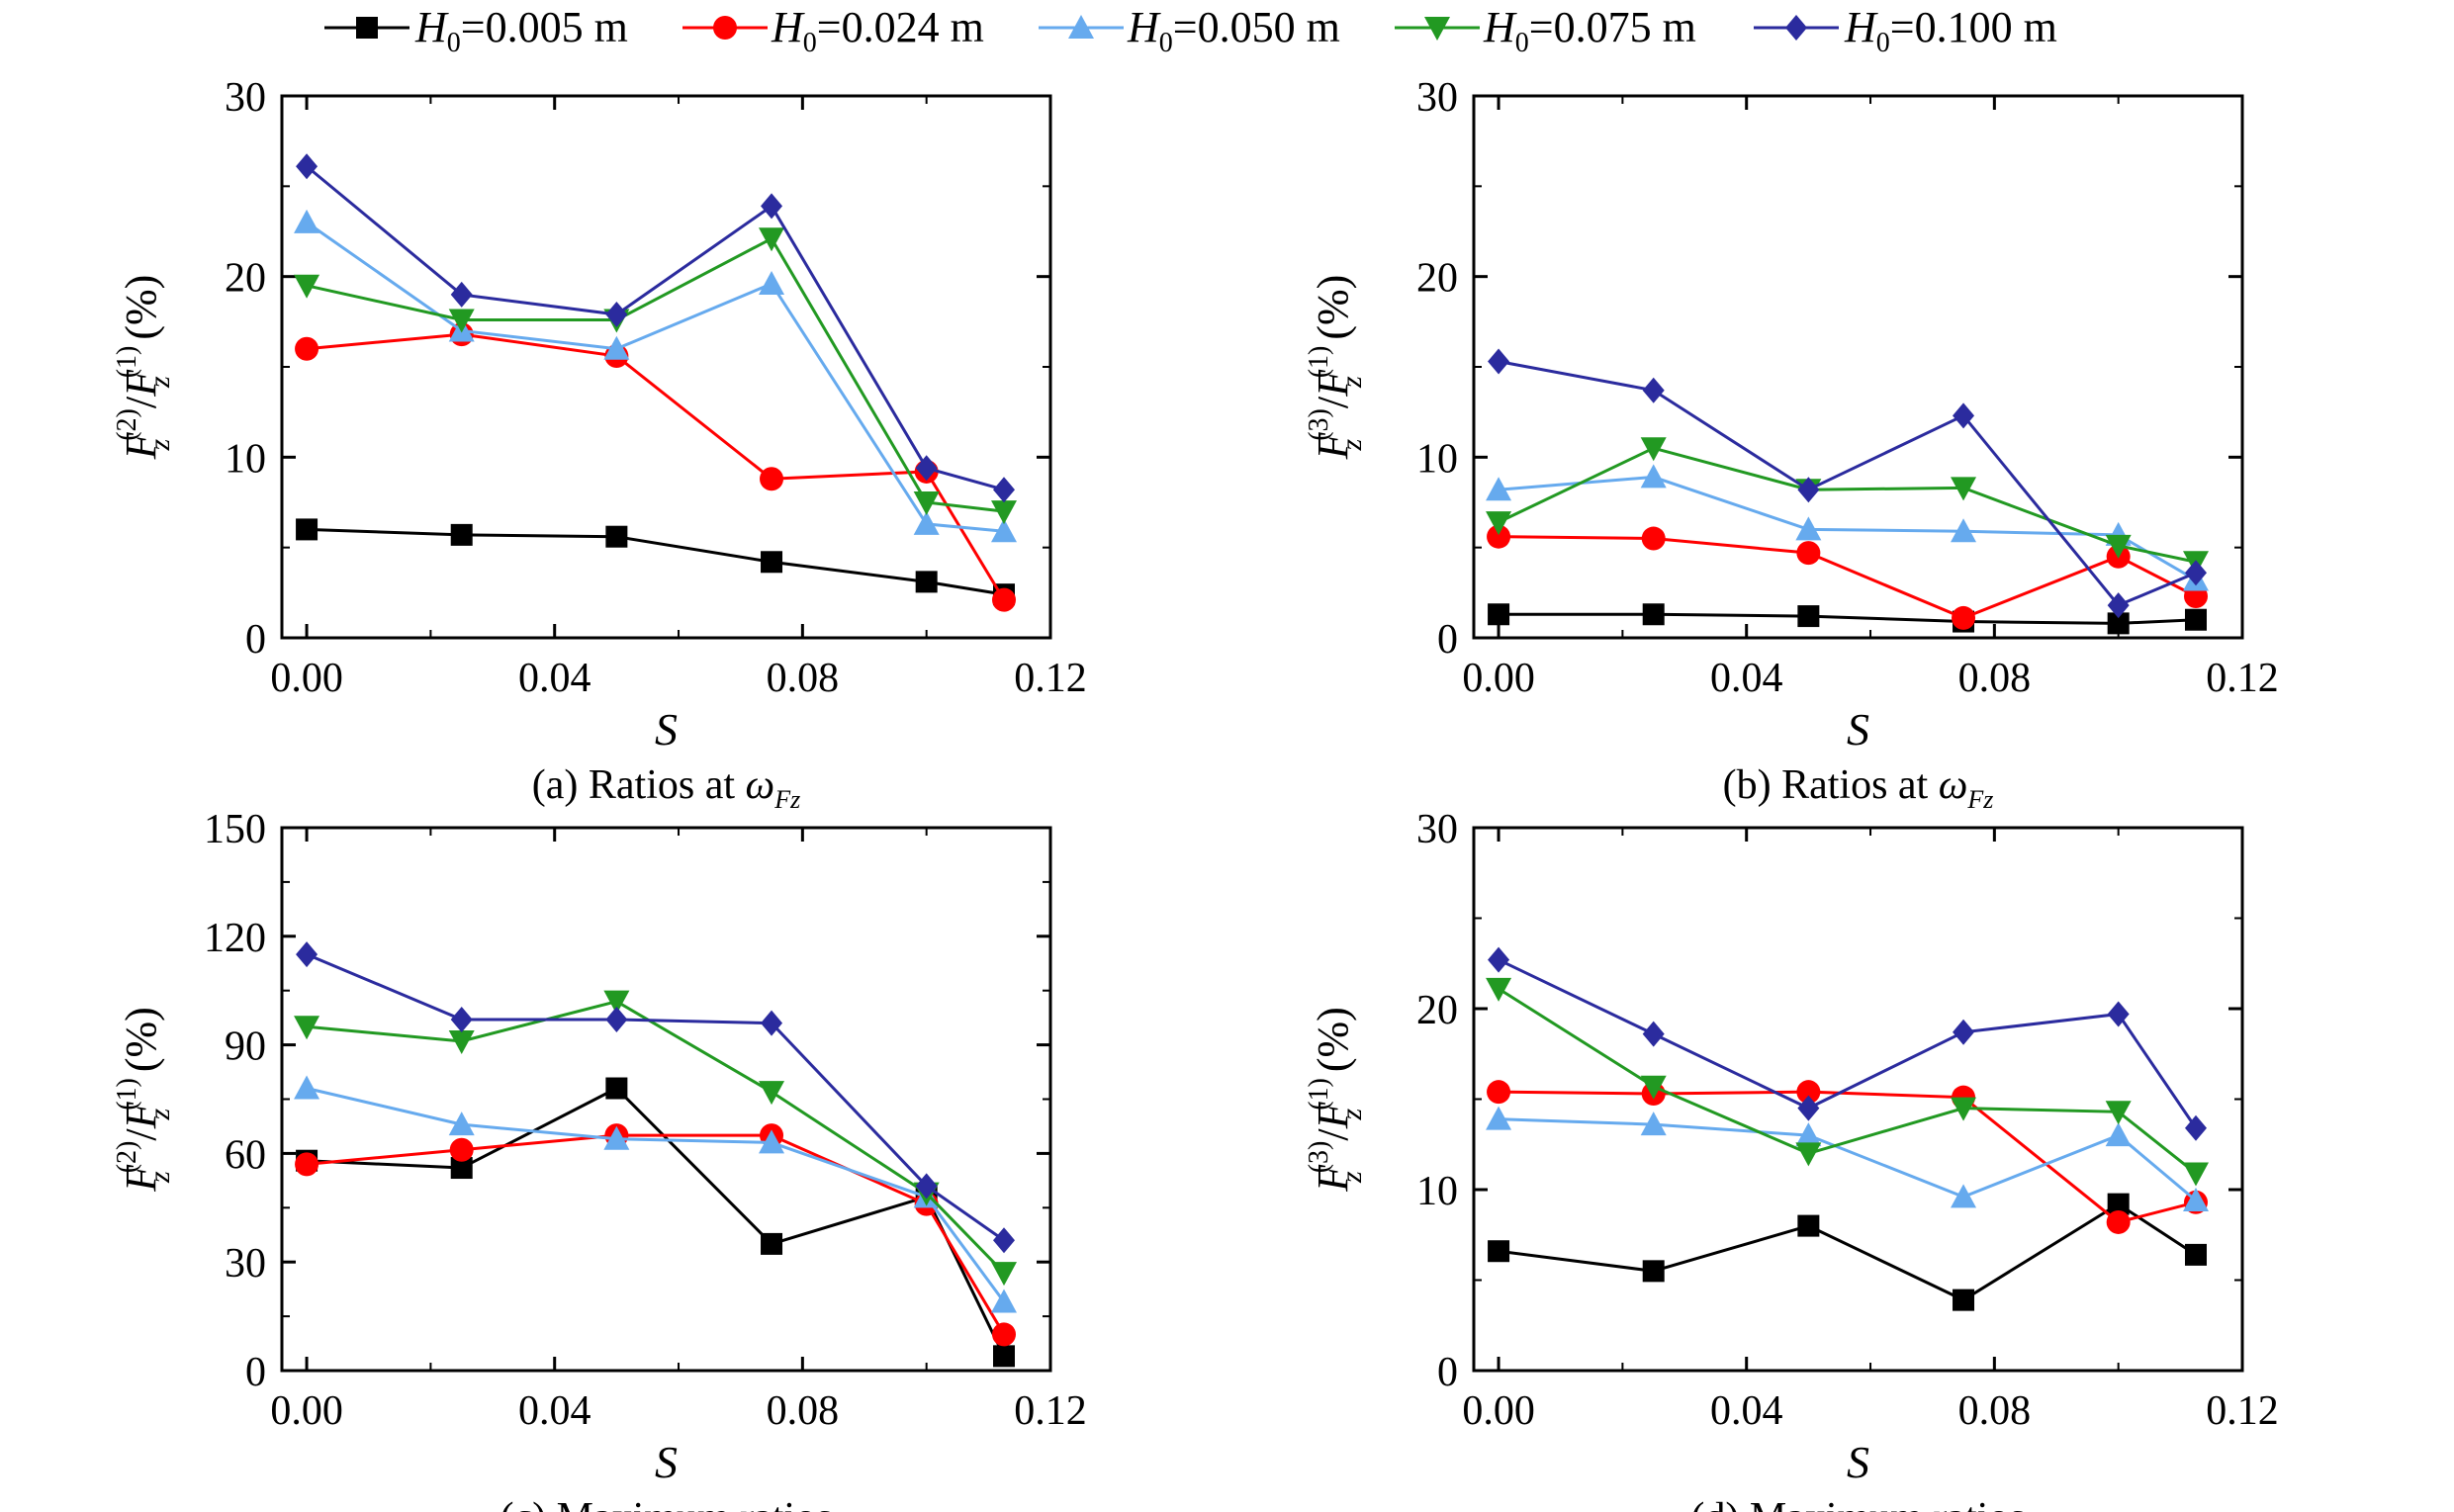 The image size is (2454, 1512). Describe the element at coordinates (127, 1157) in the screenshot. I see `ylabel-order: (2)` at that location.